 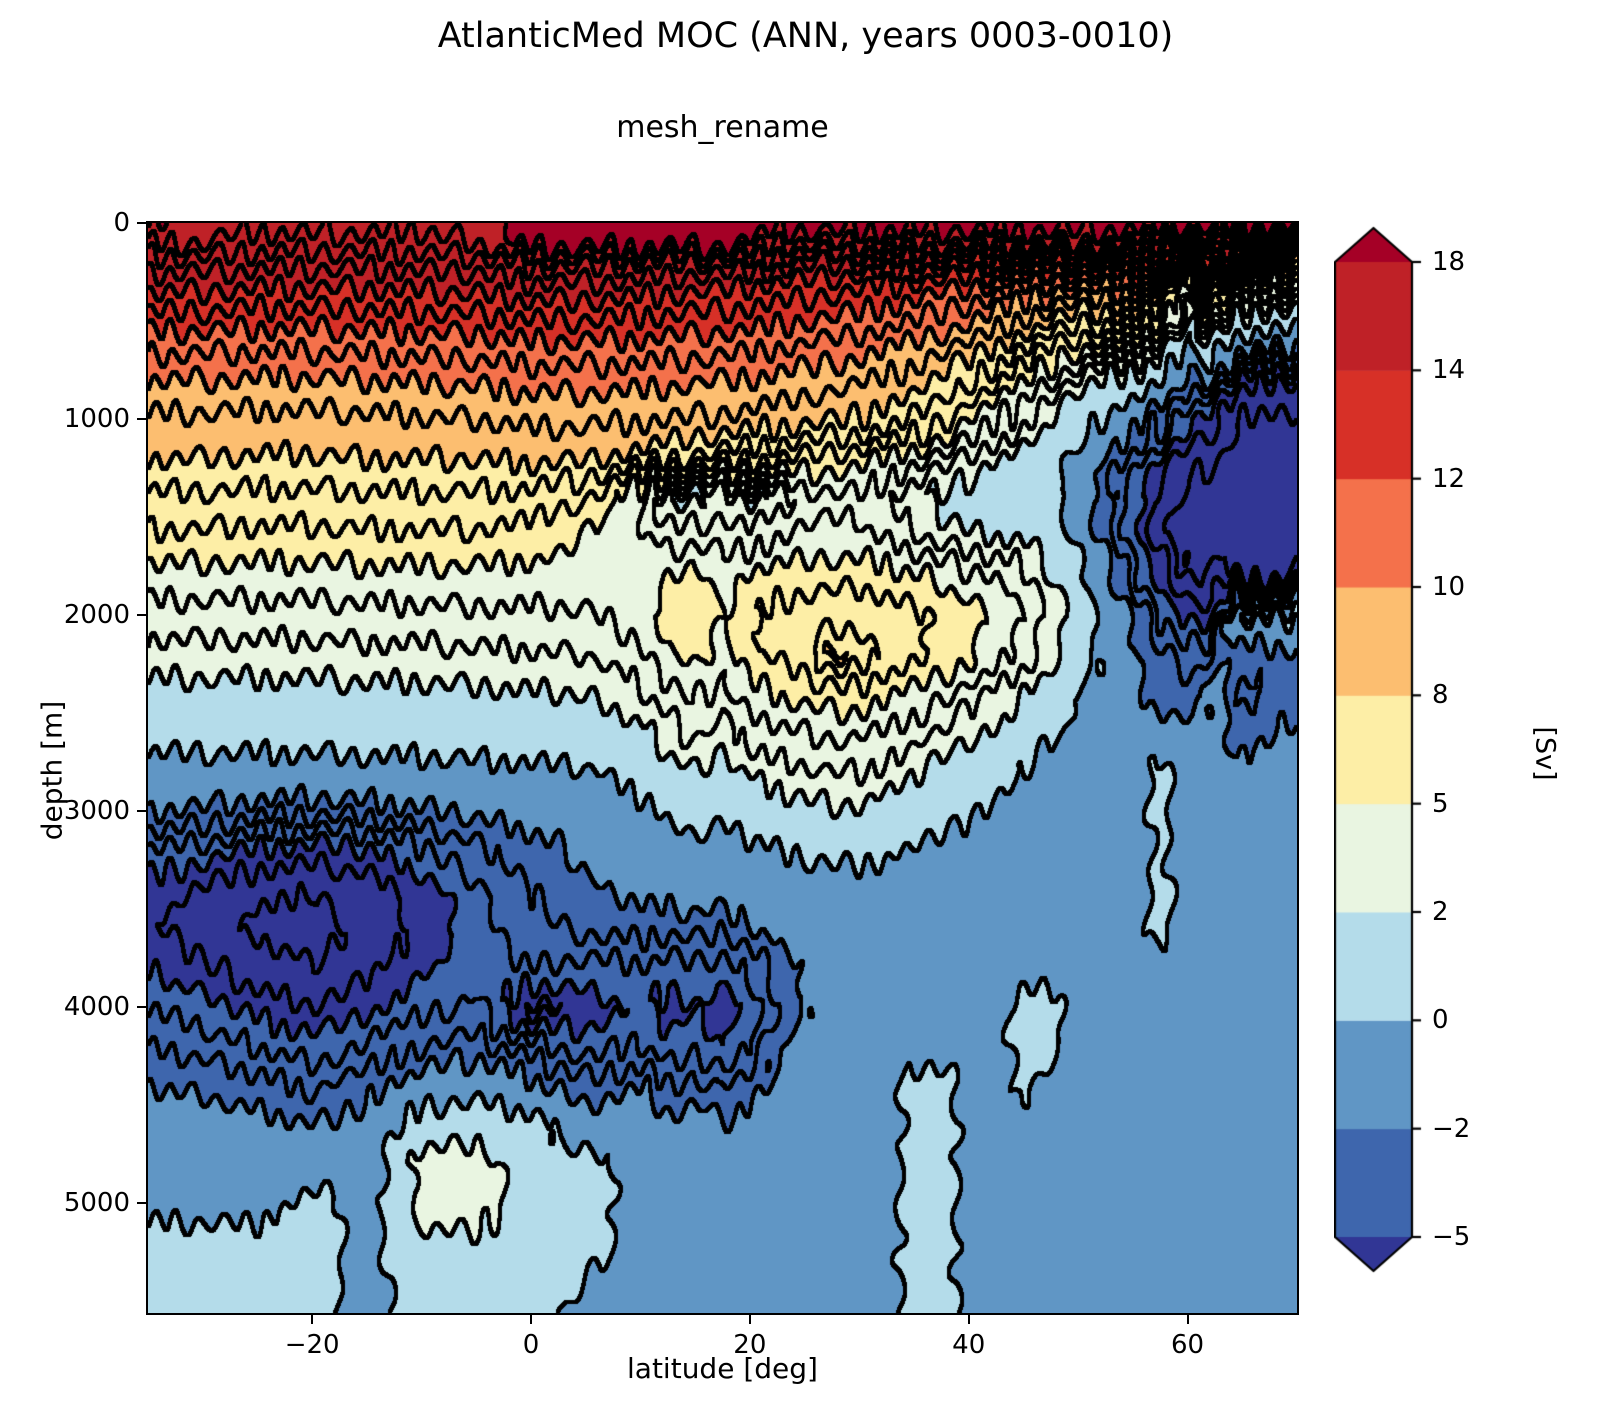 What do you see at coordinates (96, 615) in the screenshot?
I see `y-tick-label: 2000` at bounding box center [96, 615].